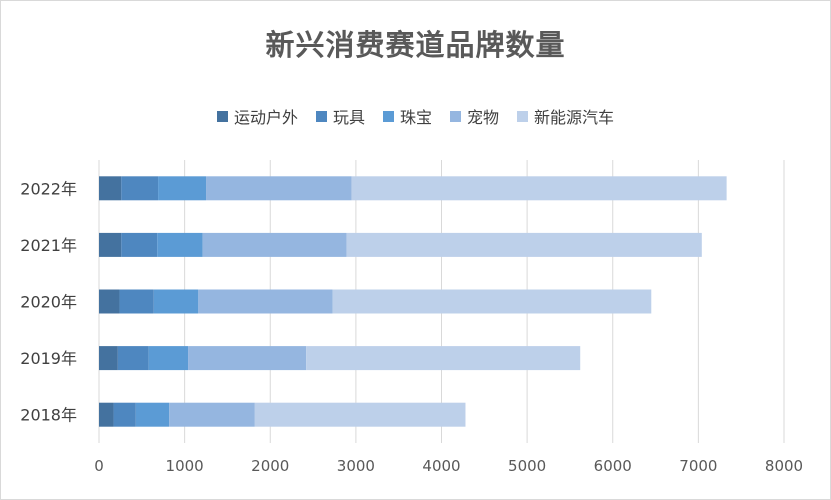  Describe the element at coordinates (48, 245) in the screenshot. I see `category-label: 2021年` at that location.